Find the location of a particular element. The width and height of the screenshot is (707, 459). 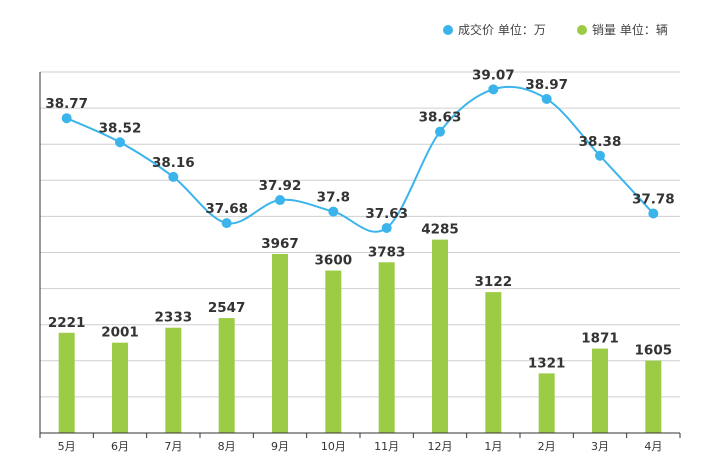

sales-bar-label: 2221 is located at coordinates (67, 323).